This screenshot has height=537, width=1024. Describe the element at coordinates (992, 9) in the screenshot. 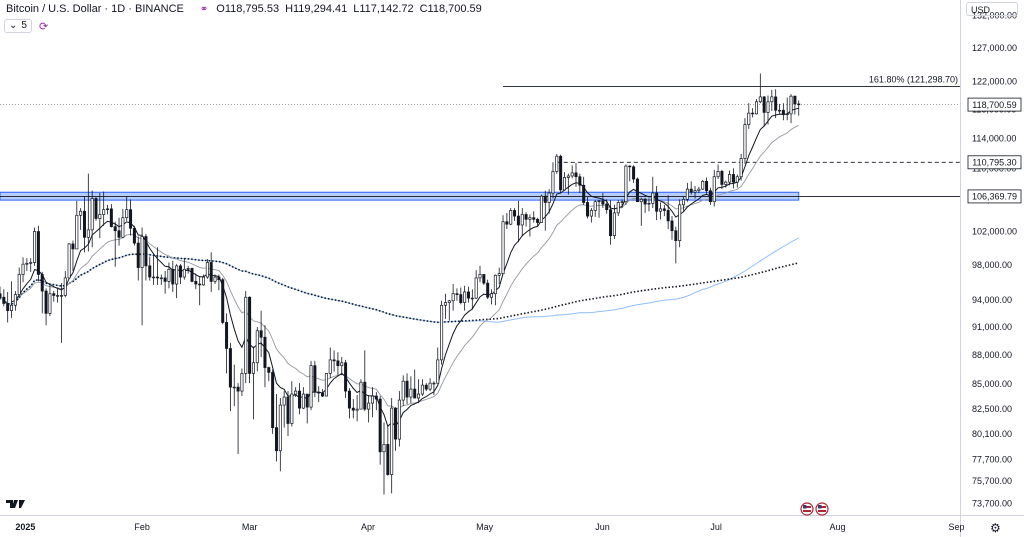

I see `currency-selector: USD` at that location.